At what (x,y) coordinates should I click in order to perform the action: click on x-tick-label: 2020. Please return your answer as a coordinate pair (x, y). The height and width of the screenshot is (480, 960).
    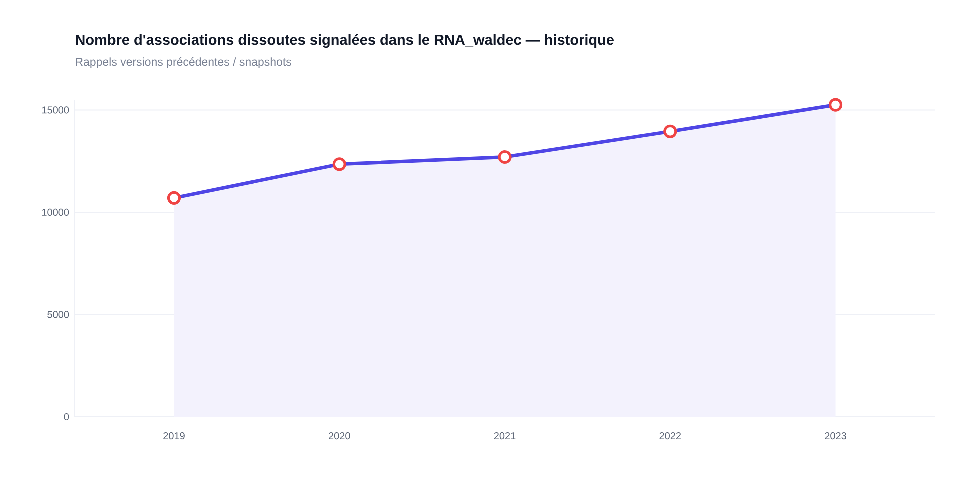
    Looking at the image, I should click on (339, 436).